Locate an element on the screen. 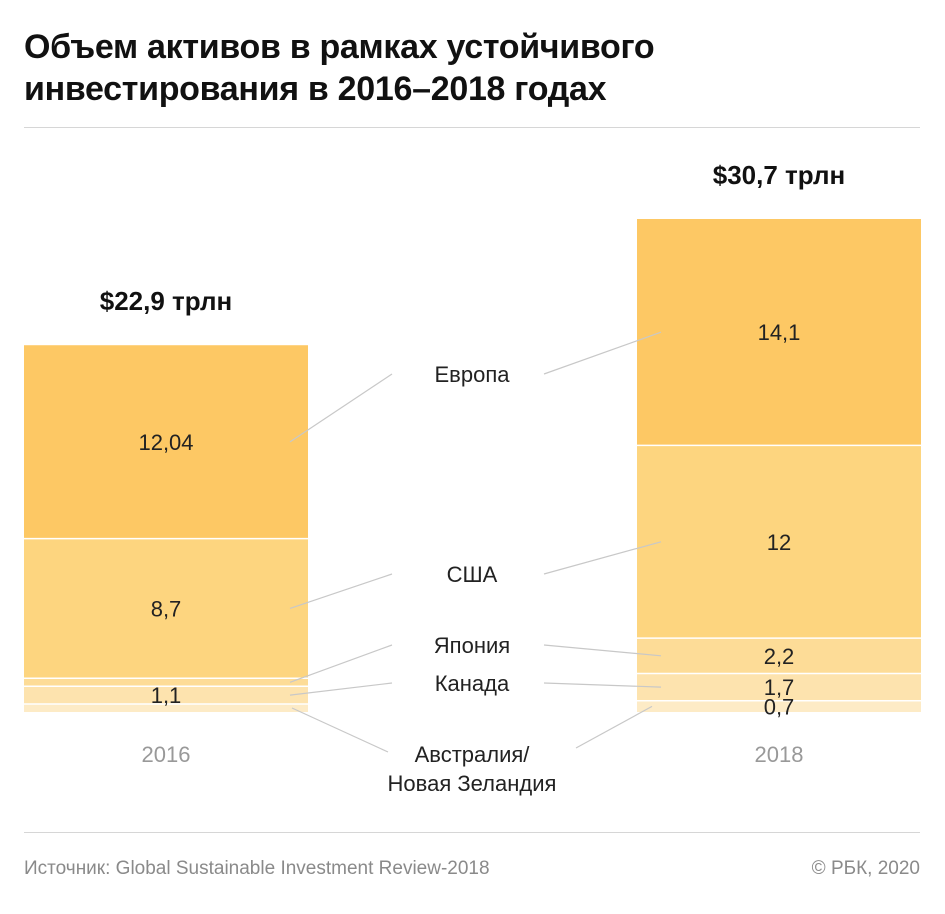  value-label-2018-0: 0,7 is located at coordinates (779, 706).